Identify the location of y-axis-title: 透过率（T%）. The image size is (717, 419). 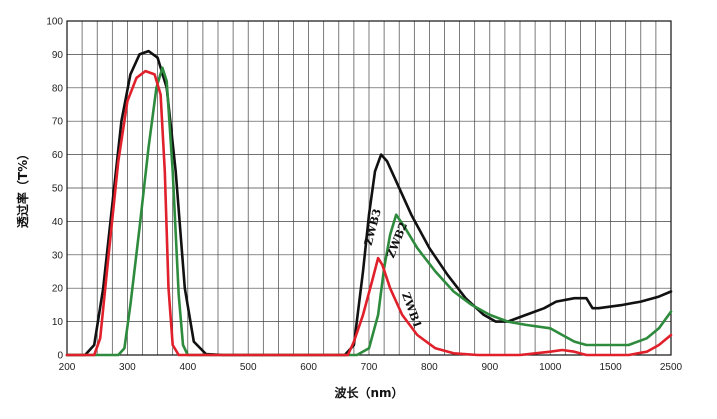
(22, 188).